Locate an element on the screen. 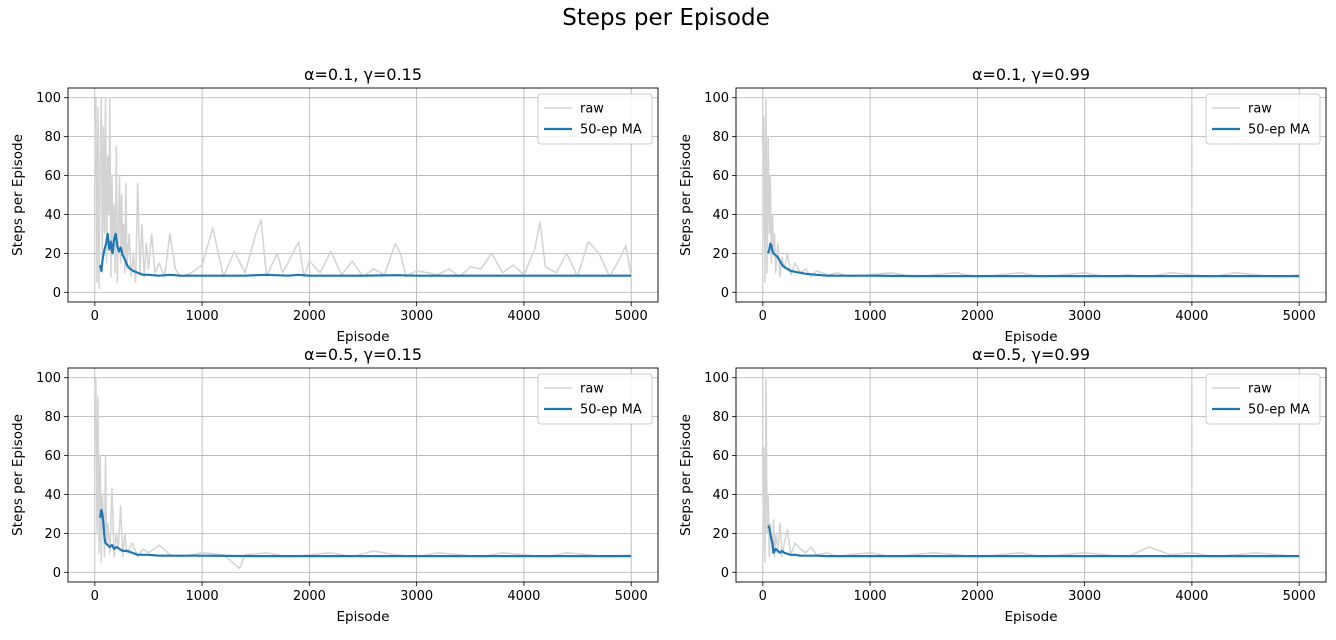  figure-suptitle: Steps per Episode is located at coordinates (666, 18).